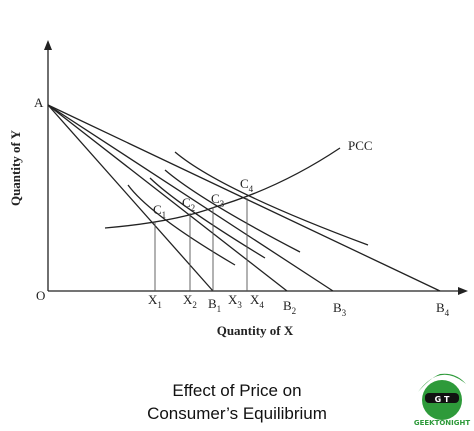 This screenshot has width=474, height=431. What do you see at coordinates (236, 390) in the screenshot?
I see `caption: Effect of Price on` at bounding box center [236, 390].